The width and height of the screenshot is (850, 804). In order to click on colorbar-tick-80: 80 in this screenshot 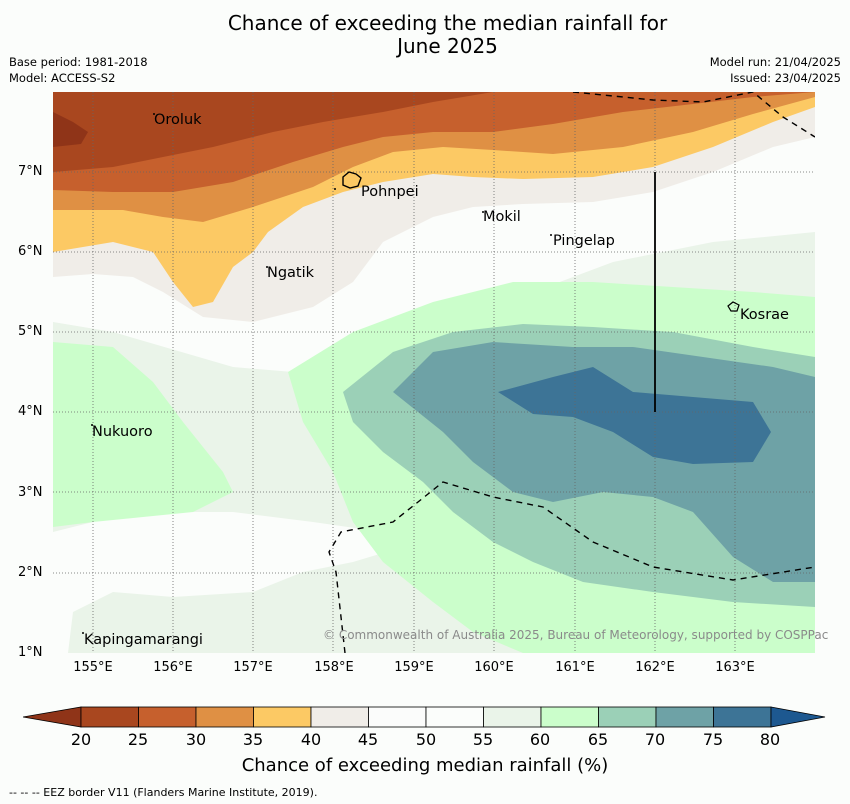, I will do `click(770, 739)`.